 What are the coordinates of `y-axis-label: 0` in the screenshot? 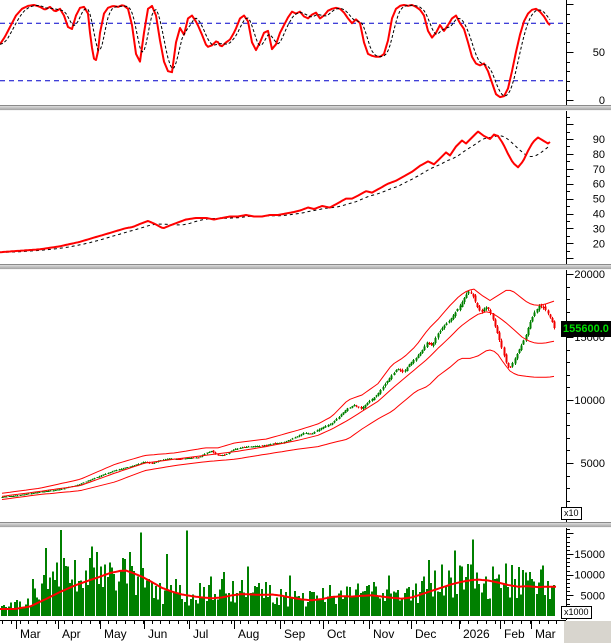 It's located at (602, 100).